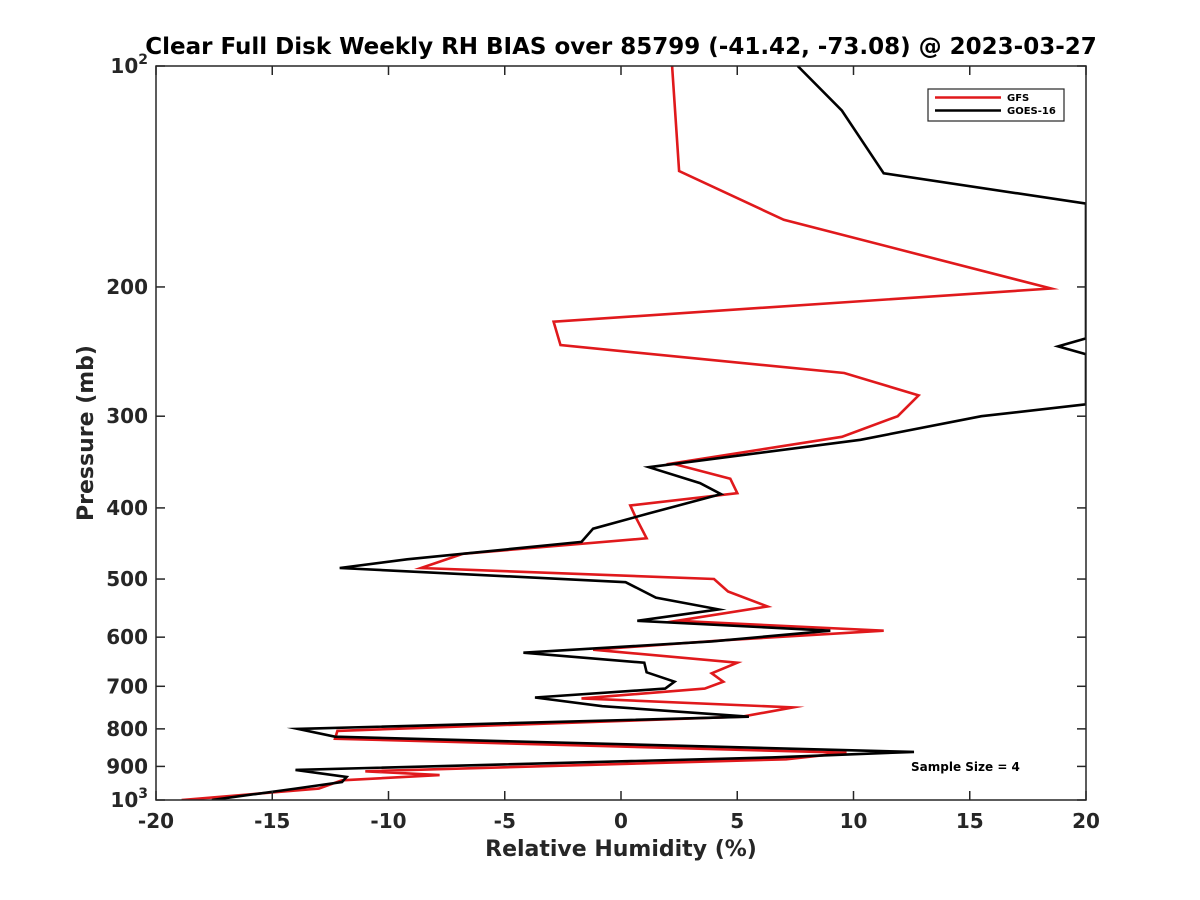 This screenshot has width=1200, height=900. Describe the element at coordinates (272, 821) in the screenshot. I see `x-tick-label-1: -15` at that location.